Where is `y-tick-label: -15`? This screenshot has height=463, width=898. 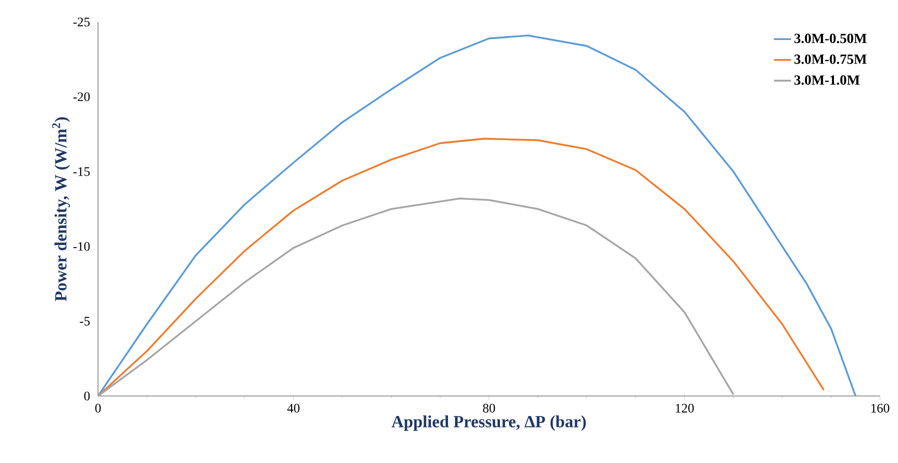
y-tick-label: -15 is located at coordinates (81, 171).